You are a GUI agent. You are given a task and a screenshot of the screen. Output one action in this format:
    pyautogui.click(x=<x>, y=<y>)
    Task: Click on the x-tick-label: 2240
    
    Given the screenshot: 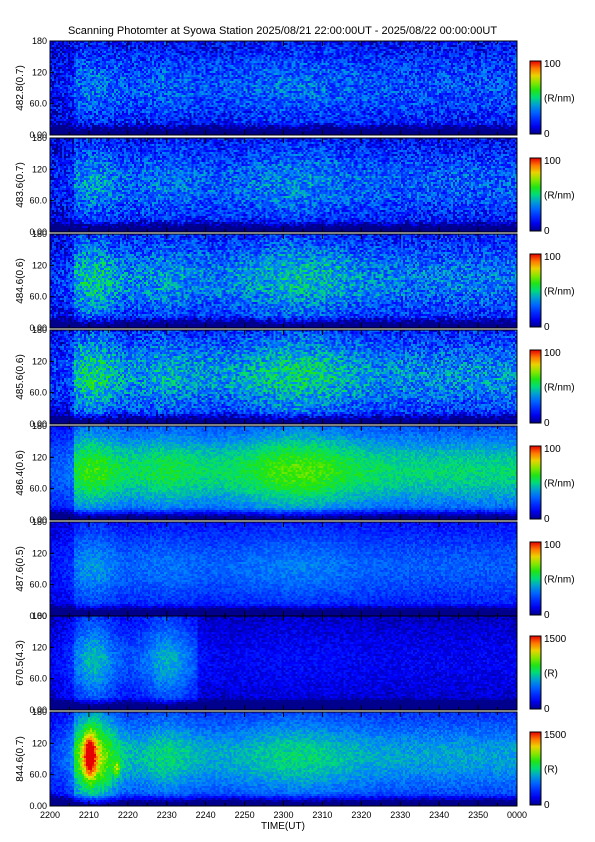 What is the action you would take?
    pyautogui.click(x=206, y=815)
    